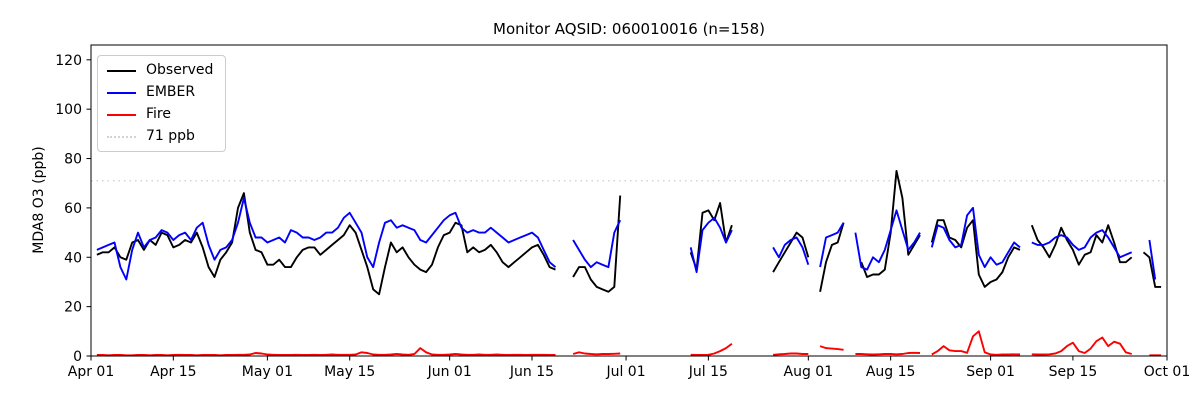 This screenshot has height=400, width=1200. What do you see at coordinates (73, 209) in the screenshot?
I see `y-tick-label: 60` at bounding box center [73, 209].